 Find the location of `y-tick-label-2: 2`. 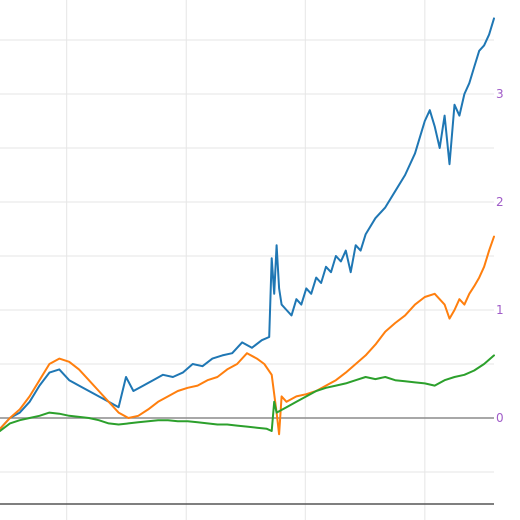

y-tick-label-2: 2 is located at coordinates (500, 202).